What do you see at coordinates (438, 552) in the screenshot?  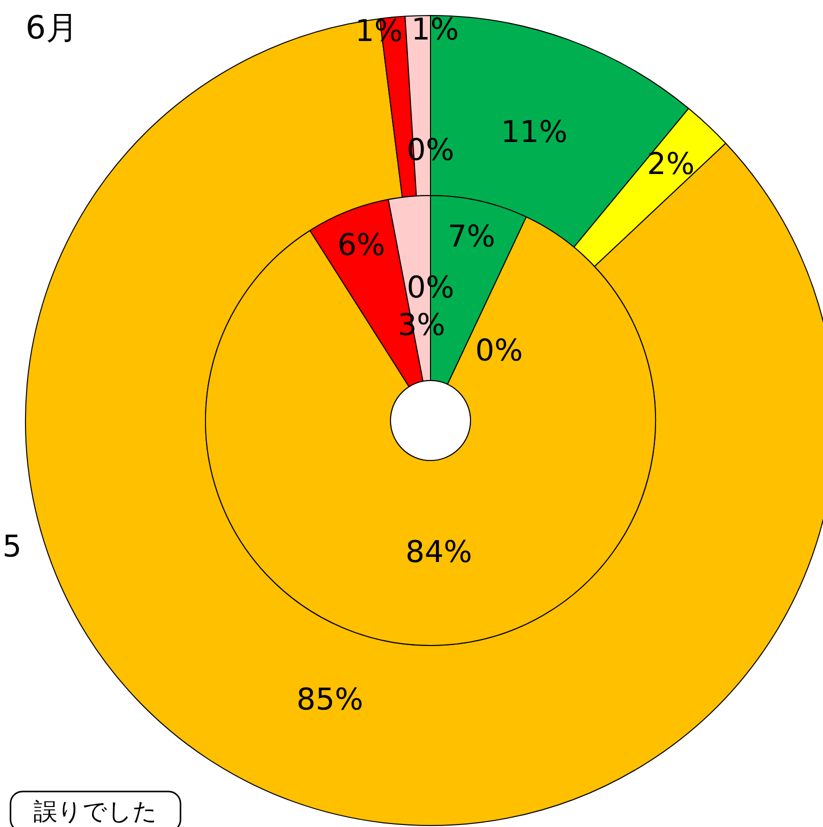 I see `data-label: 84%` at bounding box center [438, 552].